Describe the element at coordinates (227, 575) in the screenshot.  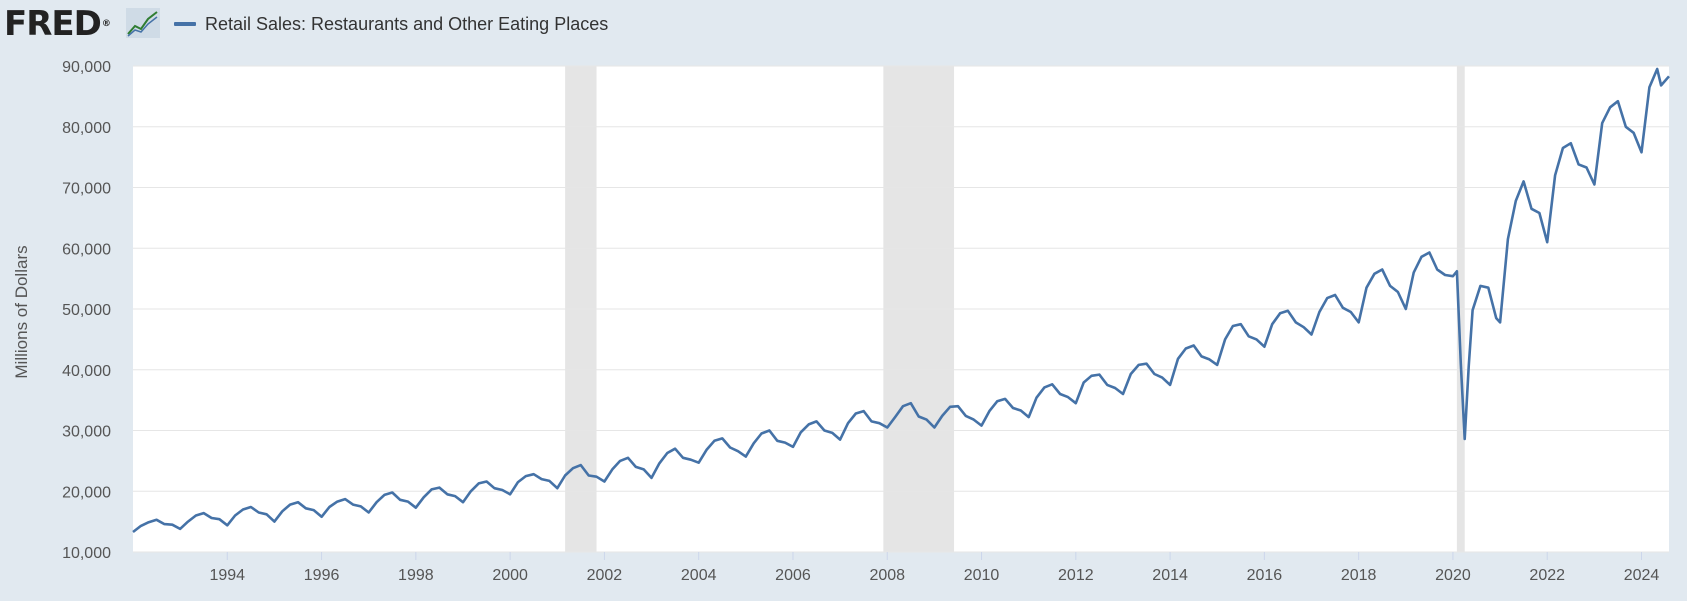
I see `x-tick-label: 1994` at that location.